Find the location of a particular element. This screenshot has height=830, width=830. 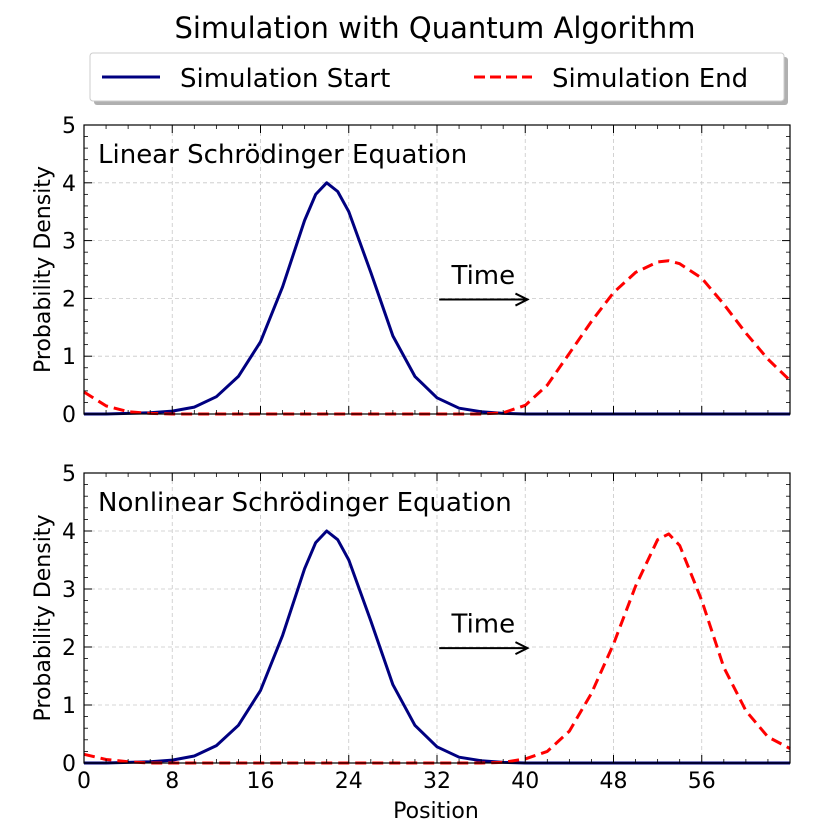

x-tick-label: 32 is located at coordinates (437, 781).